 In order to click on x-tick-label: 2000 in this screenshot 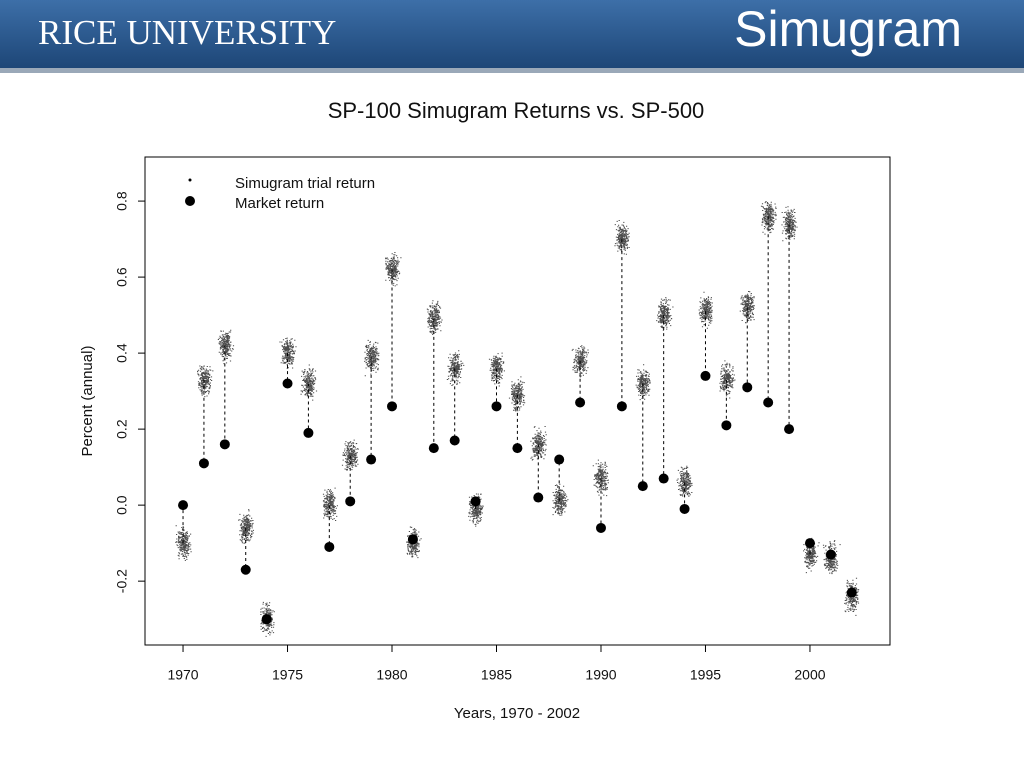, I will do `click(809, 675)`.